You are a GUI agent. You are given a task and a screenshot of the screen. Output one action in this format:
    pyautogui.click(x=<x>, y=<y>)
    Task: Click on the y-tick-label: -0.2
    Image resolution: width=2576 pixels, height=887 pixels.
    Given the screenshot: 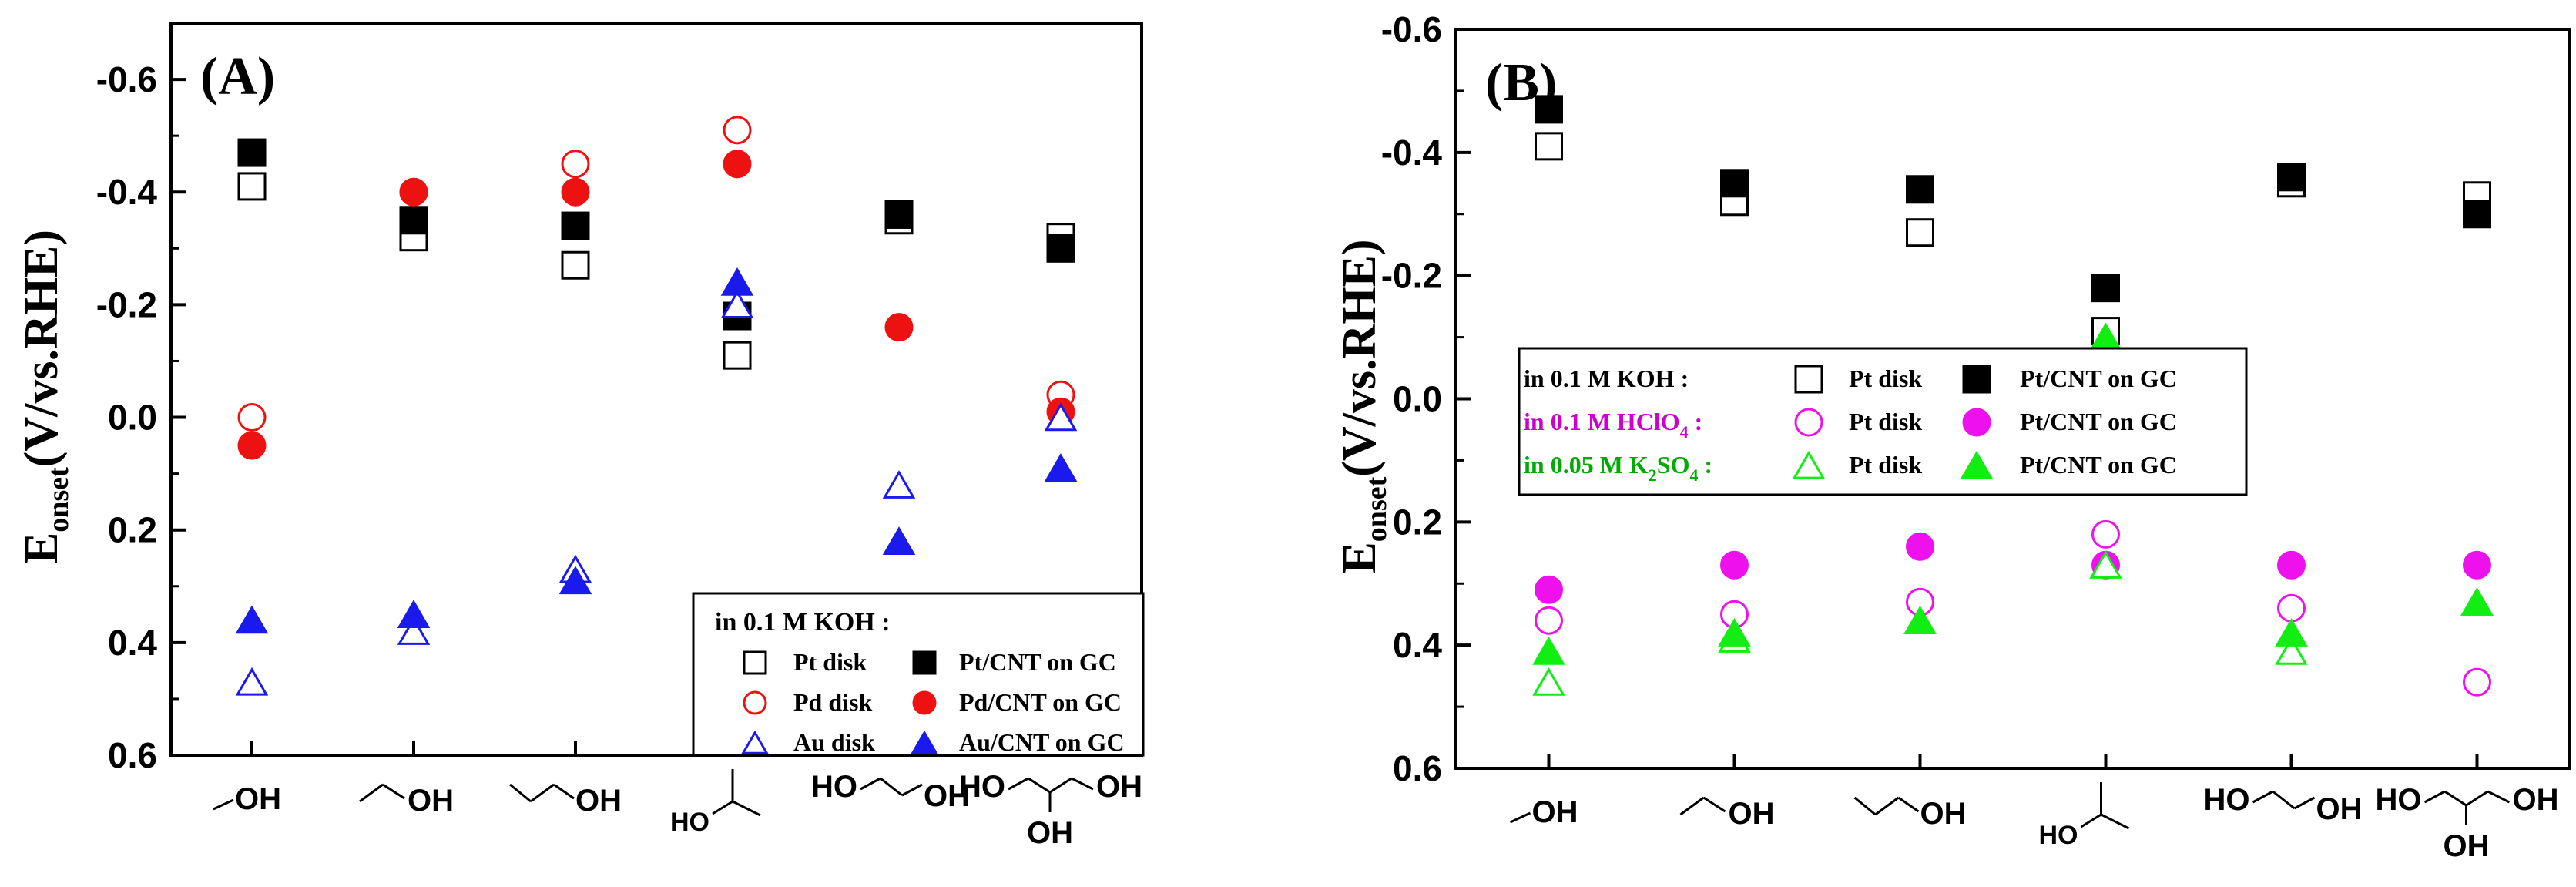 What is the action you would take?
    pyautogui.click(x=126, y=304)
    